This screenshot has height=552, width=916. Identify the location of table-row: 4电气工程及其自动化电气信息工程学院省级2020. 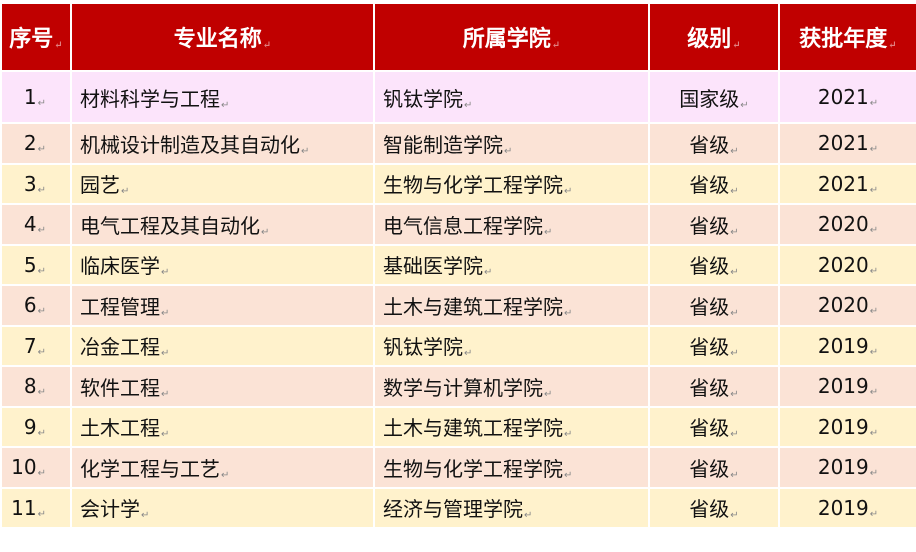
(458, 224).